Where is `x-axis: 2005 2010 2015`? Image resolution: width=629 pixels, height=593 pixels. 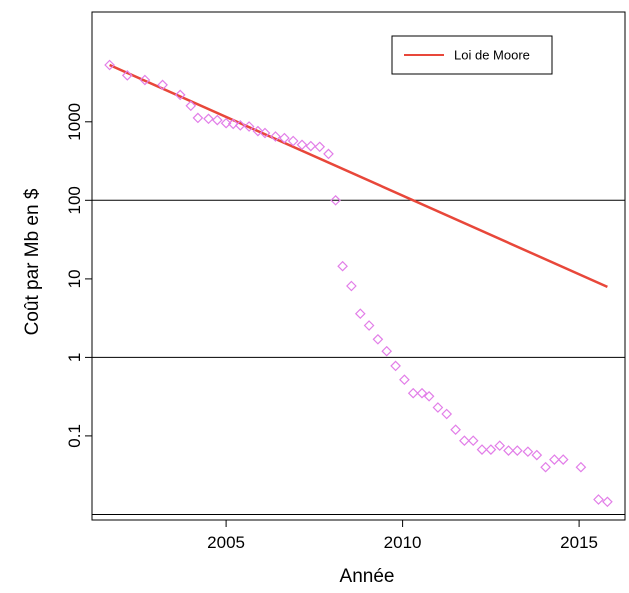
x-axis: 2005 2010 2015 is located at coordinates (402, 536).